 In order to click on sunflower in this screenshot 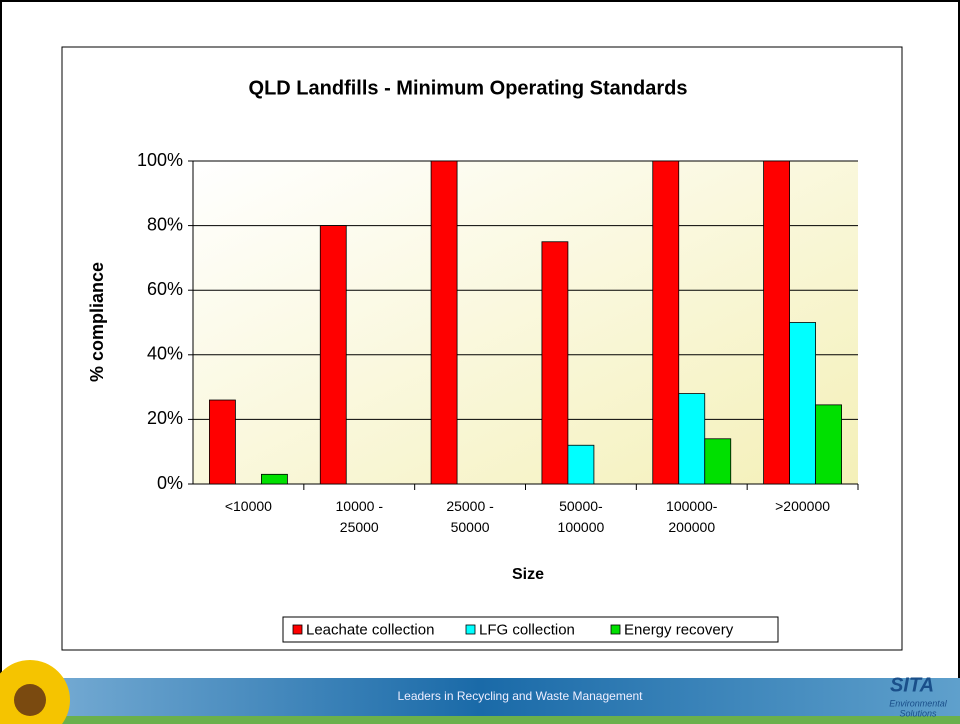, I will do `click(35, 692)`.